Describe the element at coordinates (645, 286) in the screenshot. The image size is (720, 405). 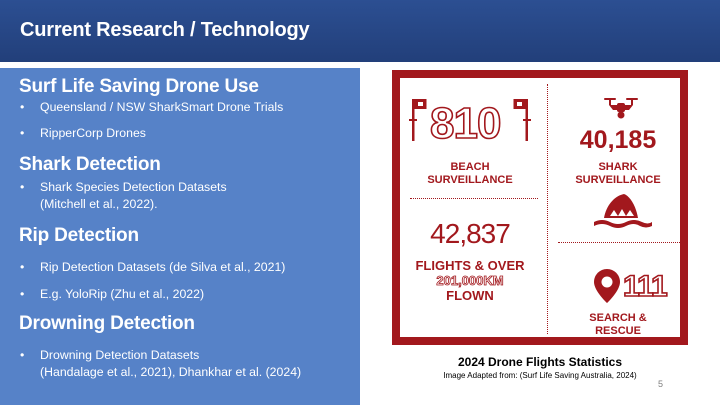
I see `search-rescue-count: 111` at that location.